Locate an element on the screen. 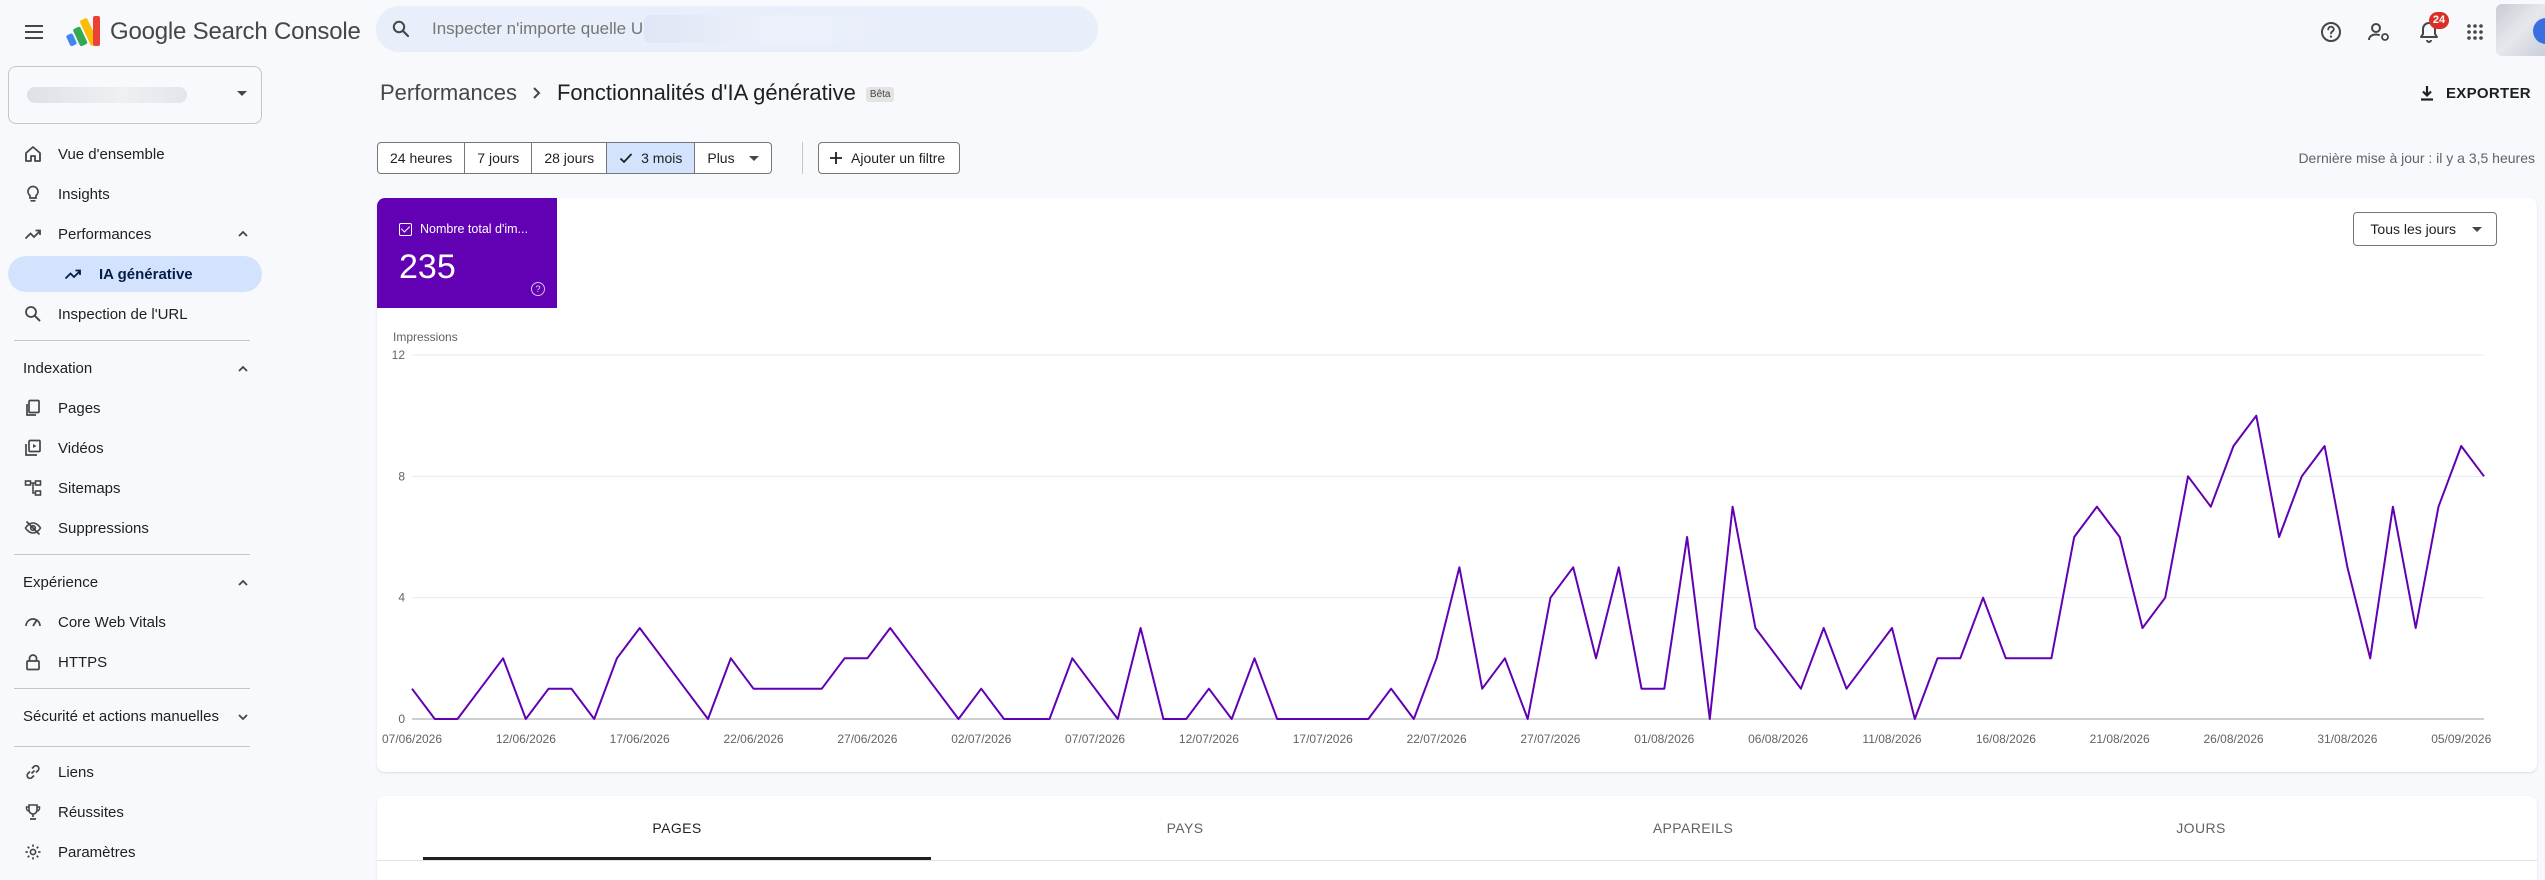 This screenshot has height=880, width=2545. search-icon is located at coordinates (33, 314).